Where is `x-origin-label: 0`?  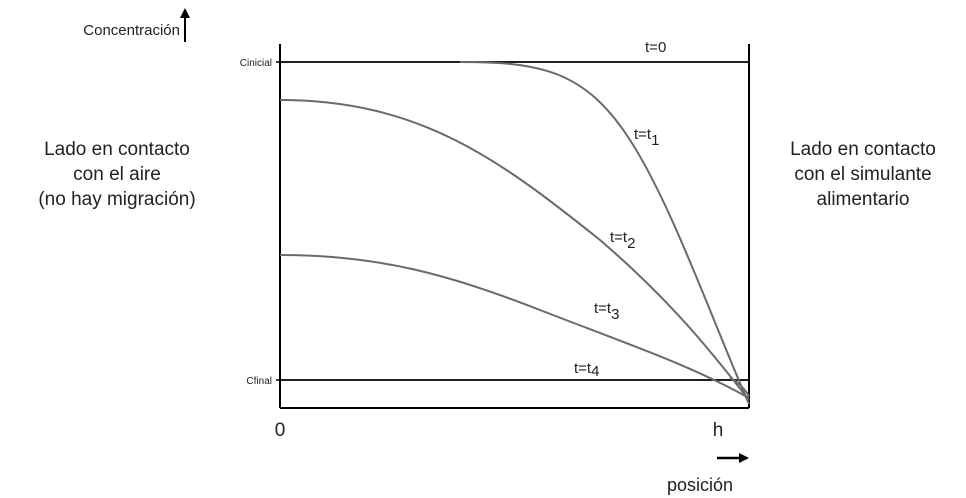 x-origin-label: 0 is located at coordinates (280, 430).